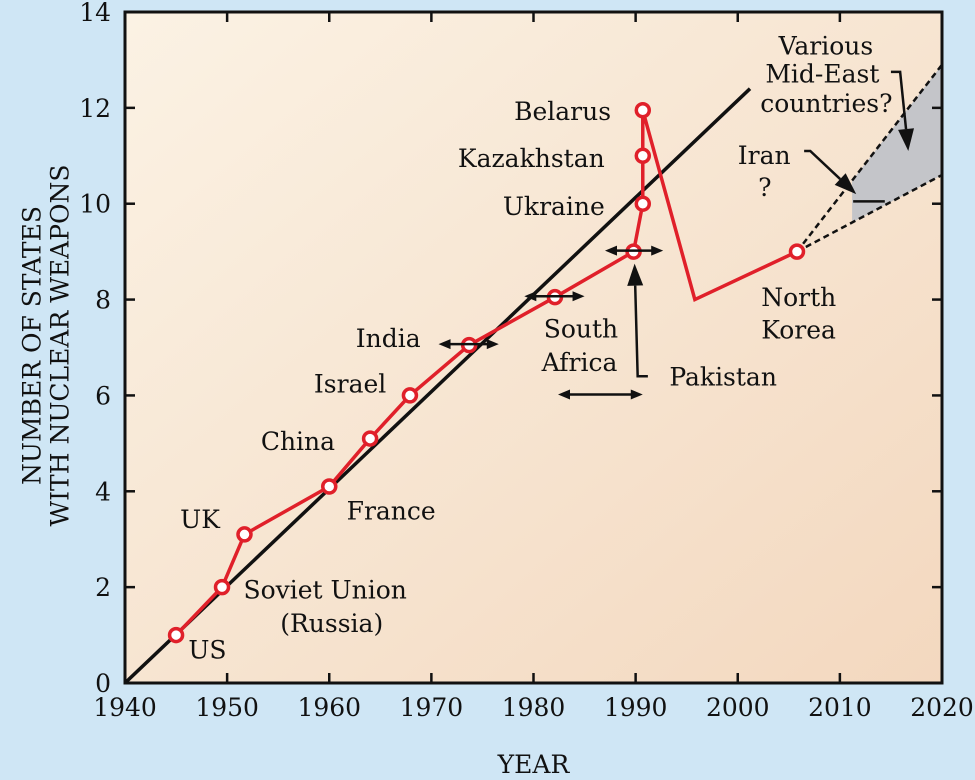 The image size is (975, 780). I want to click on annotation-label: Belarus, so click(562, 111).